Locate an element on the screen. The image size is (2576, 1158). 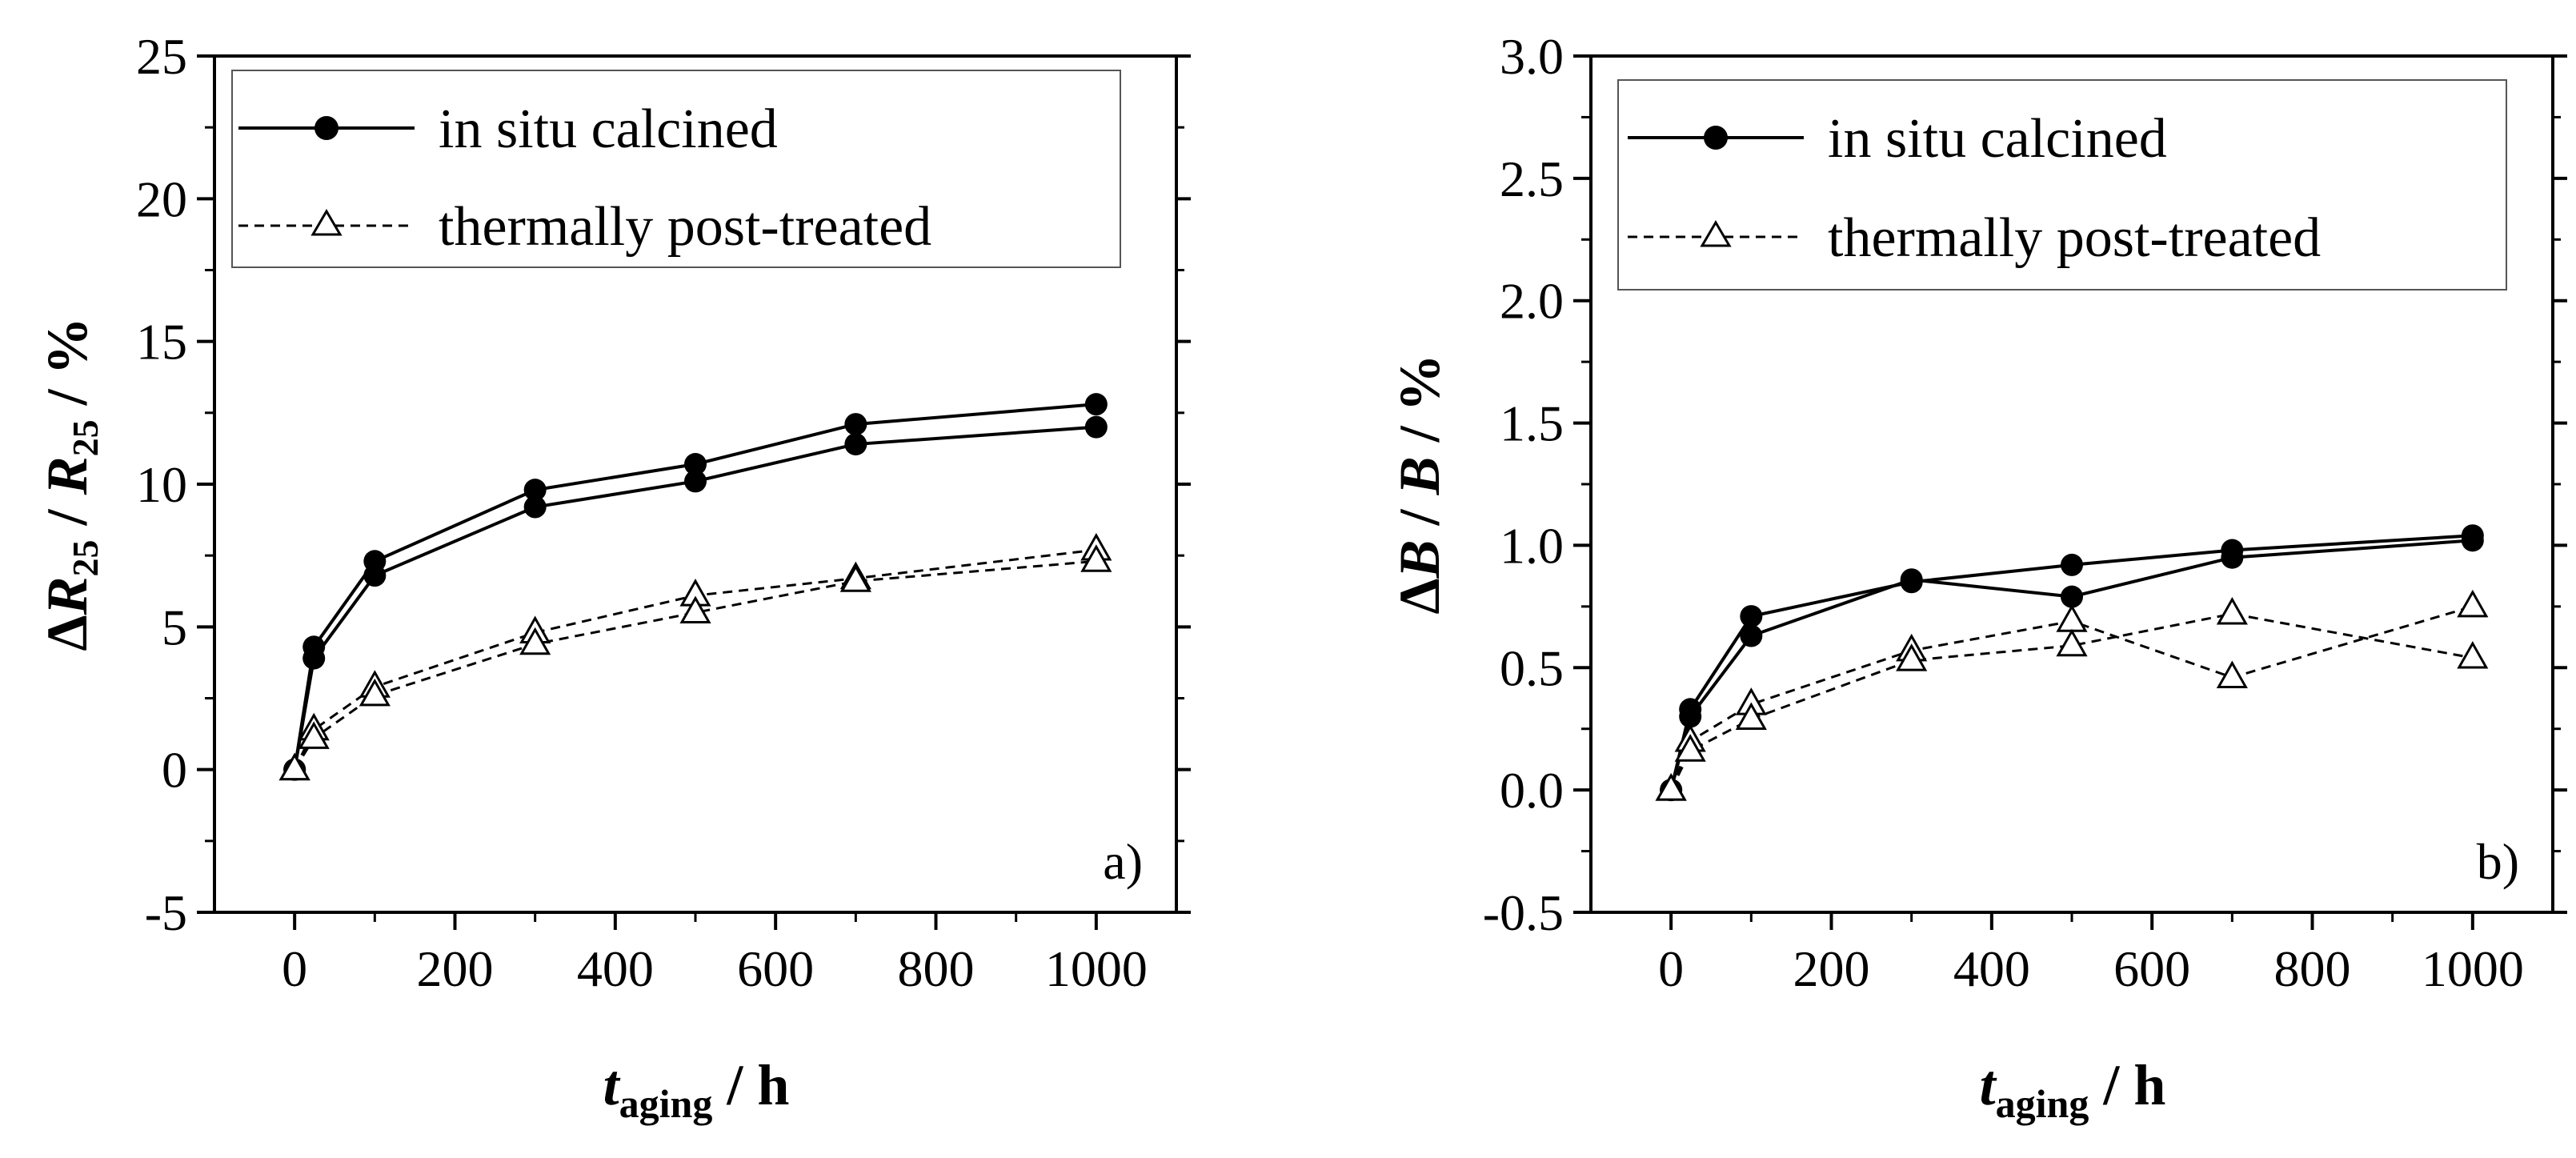
y-tick-label-a: 0 is located at coordinates (174, 770).